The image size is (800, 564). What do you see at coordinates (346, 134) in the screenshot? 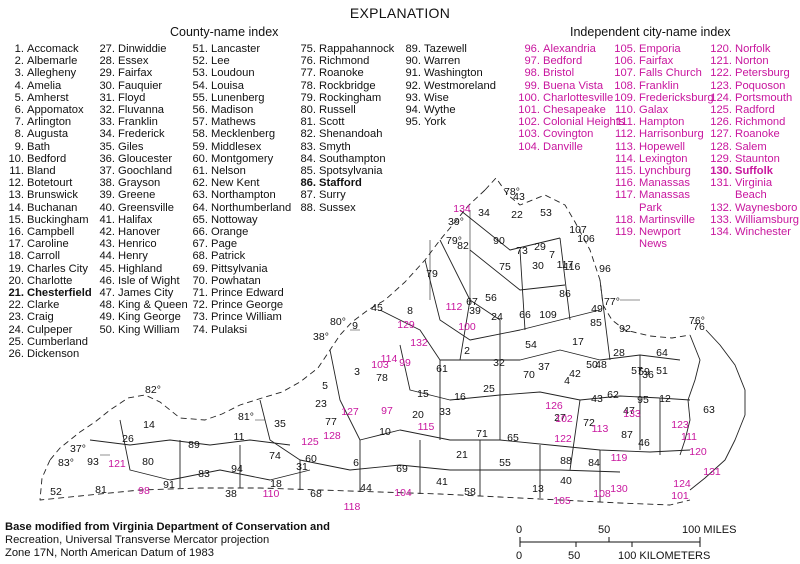
I see `county-entry: 82. Shenandoah` at bounding box center [346, 134].